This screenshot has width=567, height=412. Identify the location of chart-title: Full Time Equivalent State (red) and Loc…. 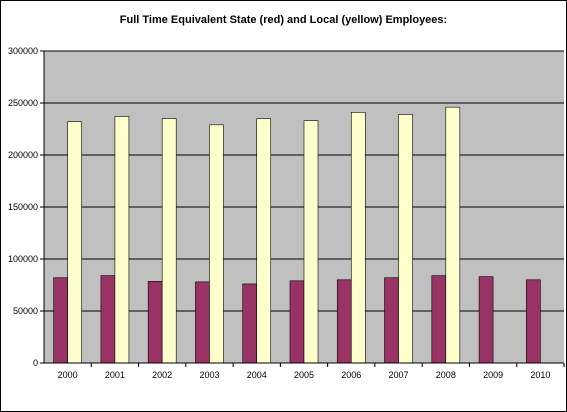
(283, 20).